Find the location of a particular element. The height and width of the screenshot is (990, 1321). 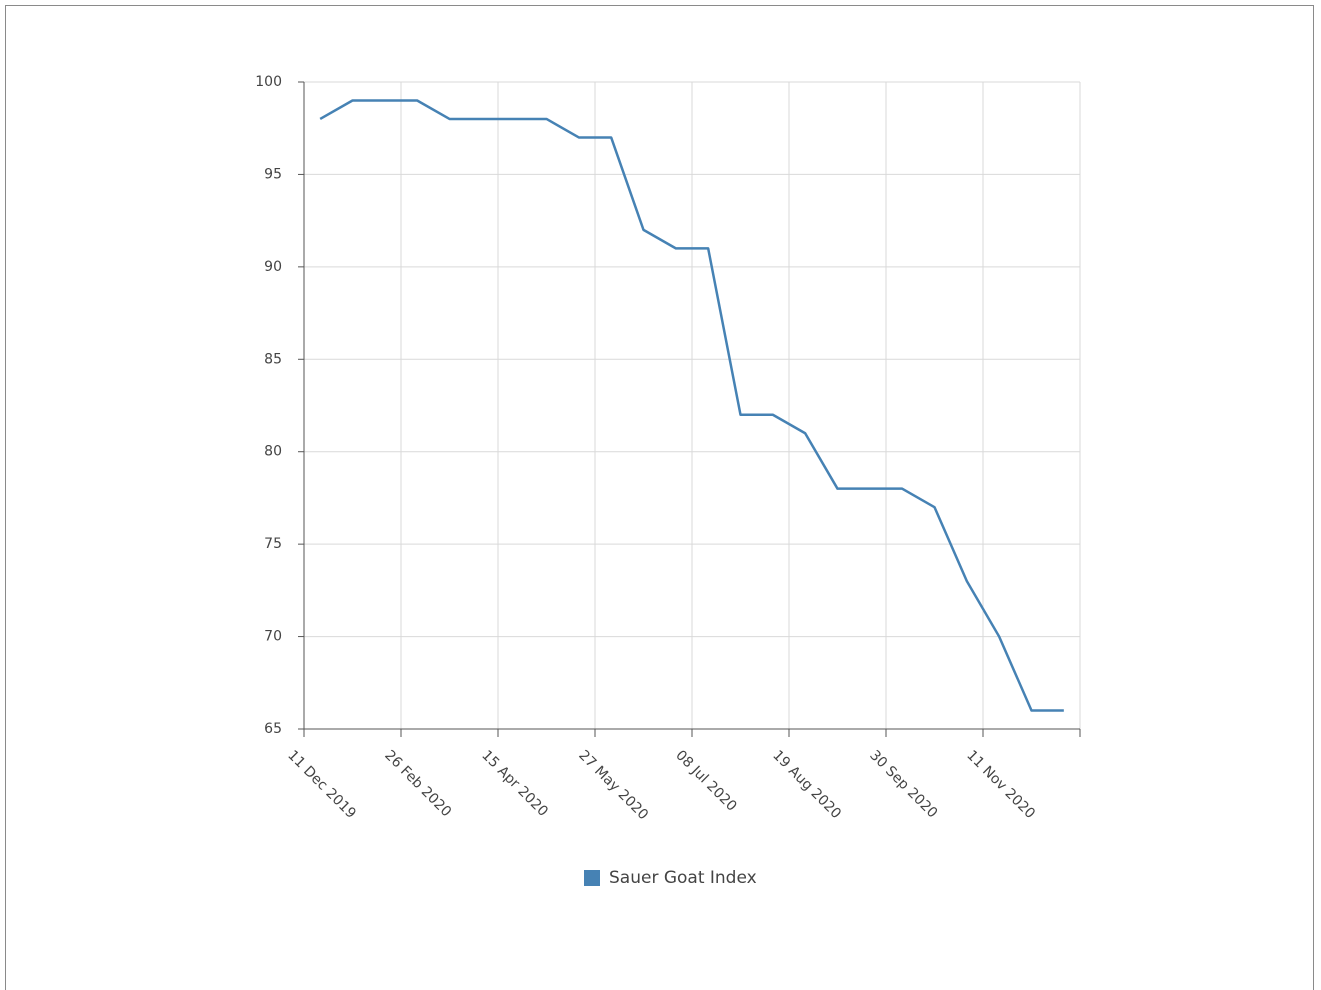

y-tick-label: 70 is located at coordinates (273, 637).